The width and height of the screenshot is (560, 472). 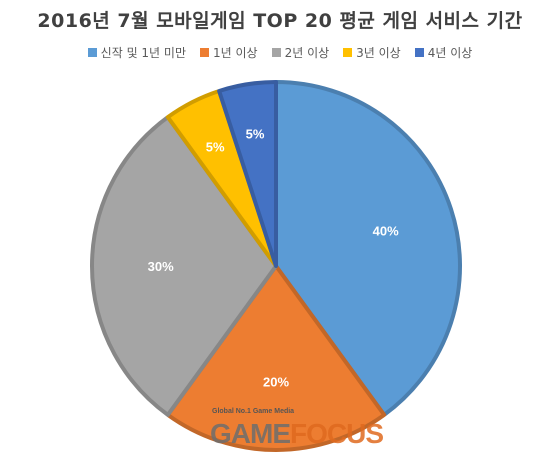 What do you see at coordinates (253, 411) in the screenshot?
I see `watermark-tagline: Global No.1 Game Media` at bounding box center [253, 411].